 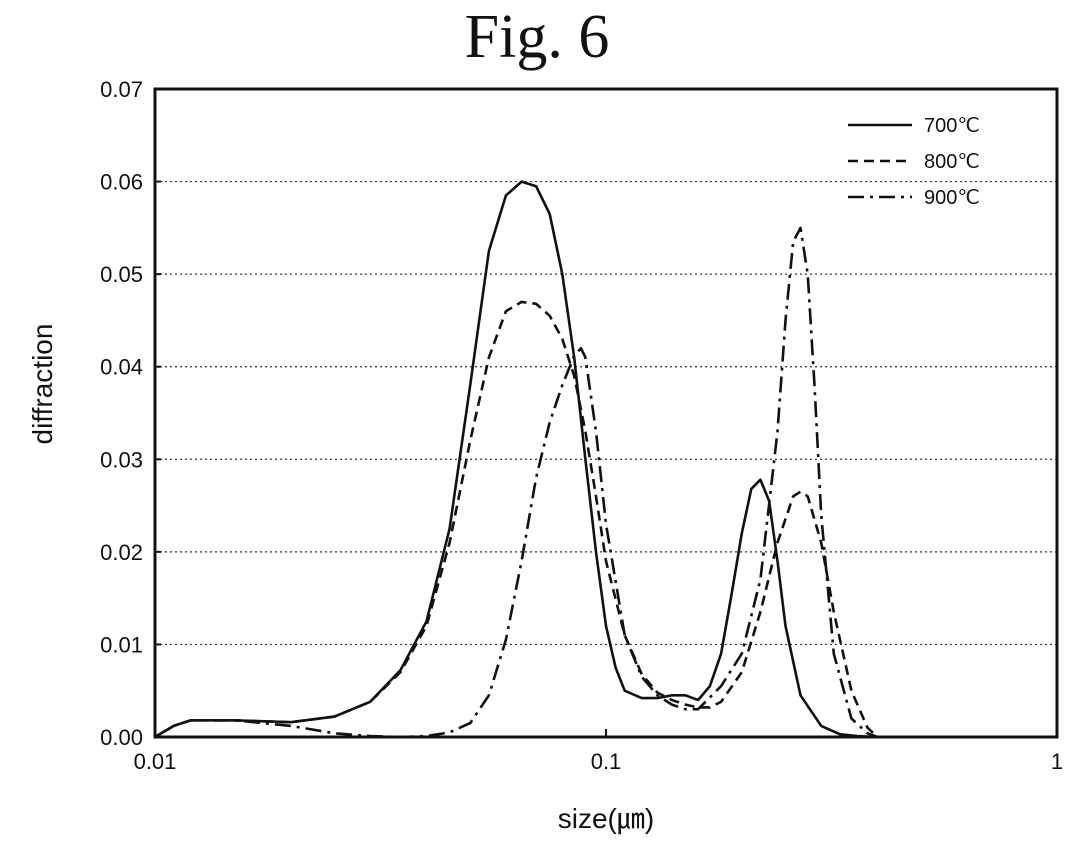 What do you see at coordinates (155, 761) in the screenshot?
I see `x-tick-label: 0.01` at bounding box center [155, 761].